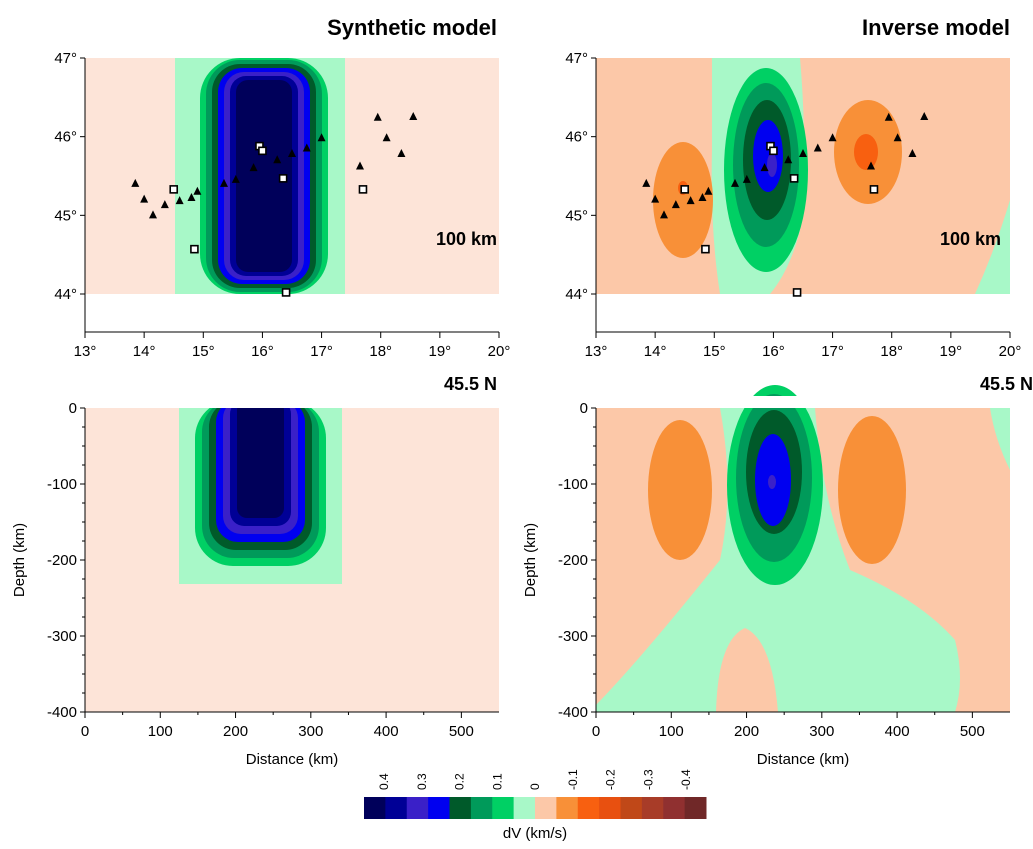  Describe the element at coordinates (62, 712) in the screenshot. I see `y-tick-label: -400` at that location.